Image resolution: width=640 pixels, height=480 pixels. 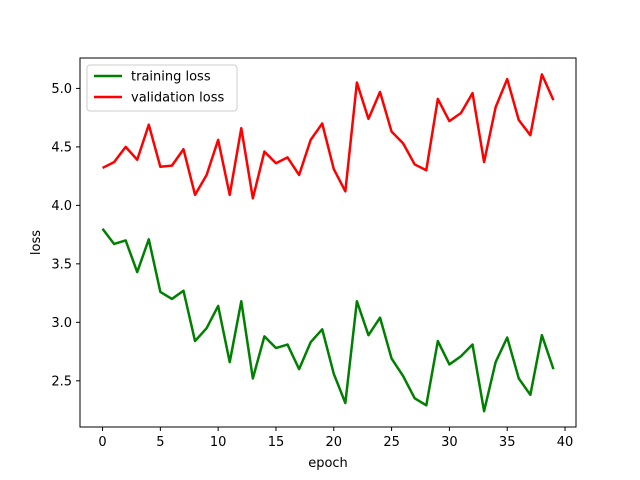 I want to click on x-tick-label: 20, so click(x=334, y=442).